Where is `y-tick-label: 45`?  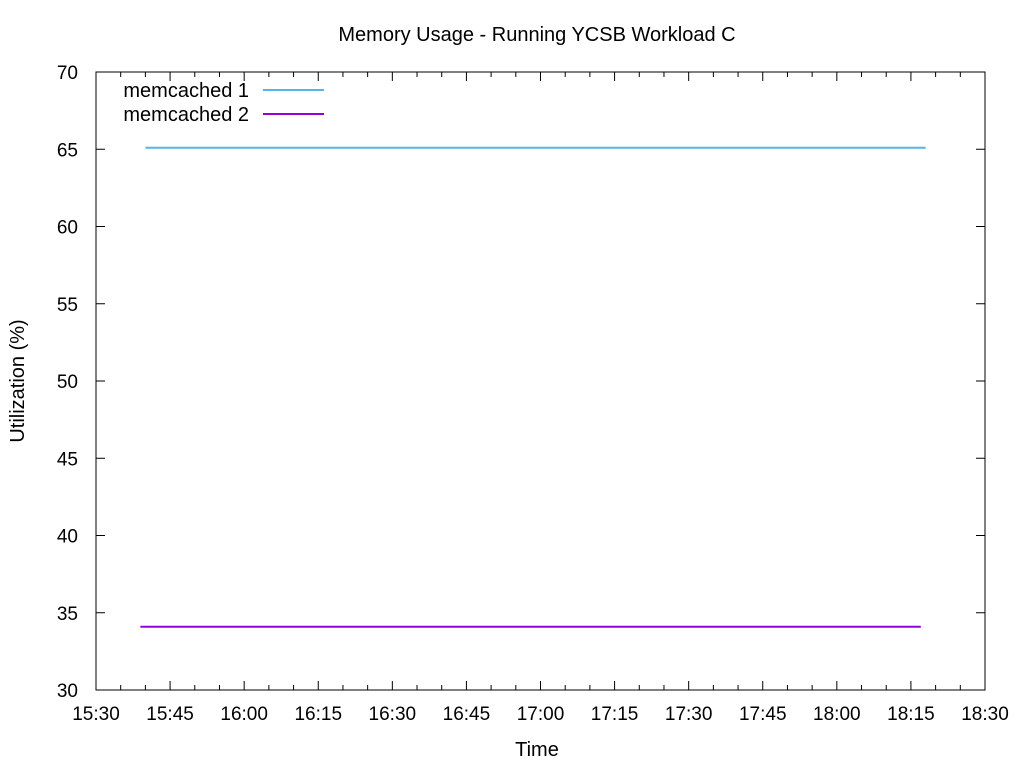 y-tick-label: 45 is located at coordinates (67, 459).